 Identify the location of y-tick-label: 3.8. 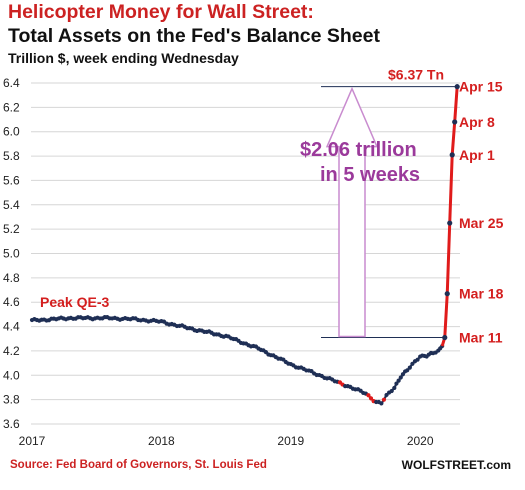
(11, 400).